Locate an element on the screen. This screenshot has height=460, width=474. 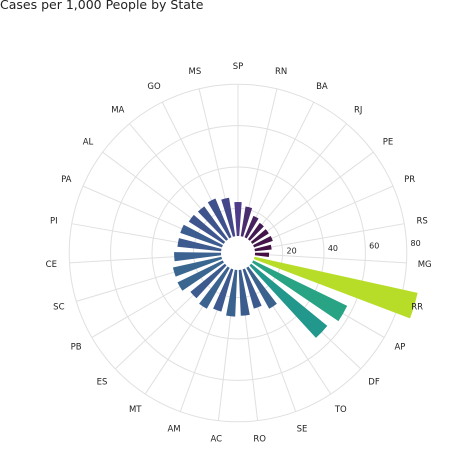
bar-mg is located at coordinates (262, 255).